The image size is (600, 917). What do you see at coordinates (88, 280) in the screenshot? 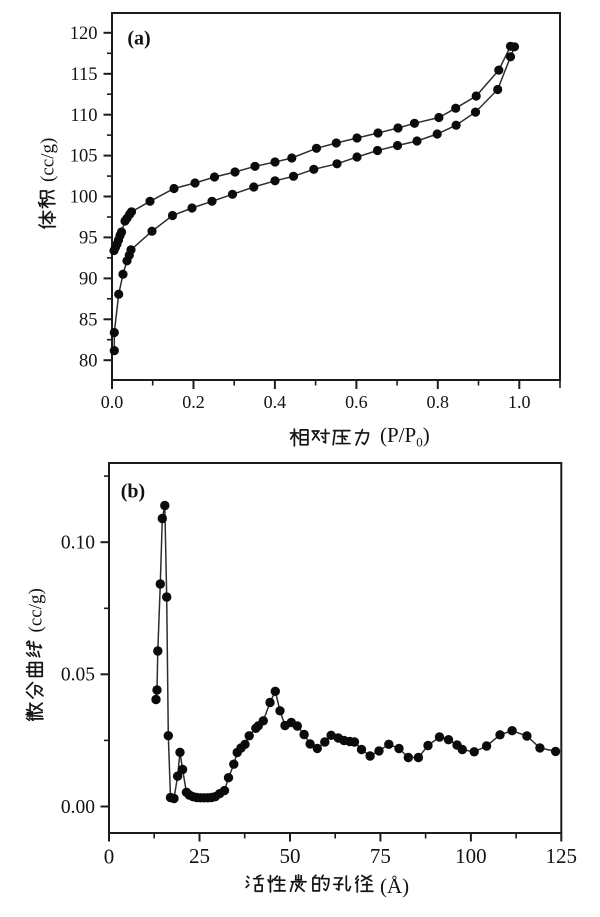
I see `svg-text: 90` at bounding box center [88, 280].